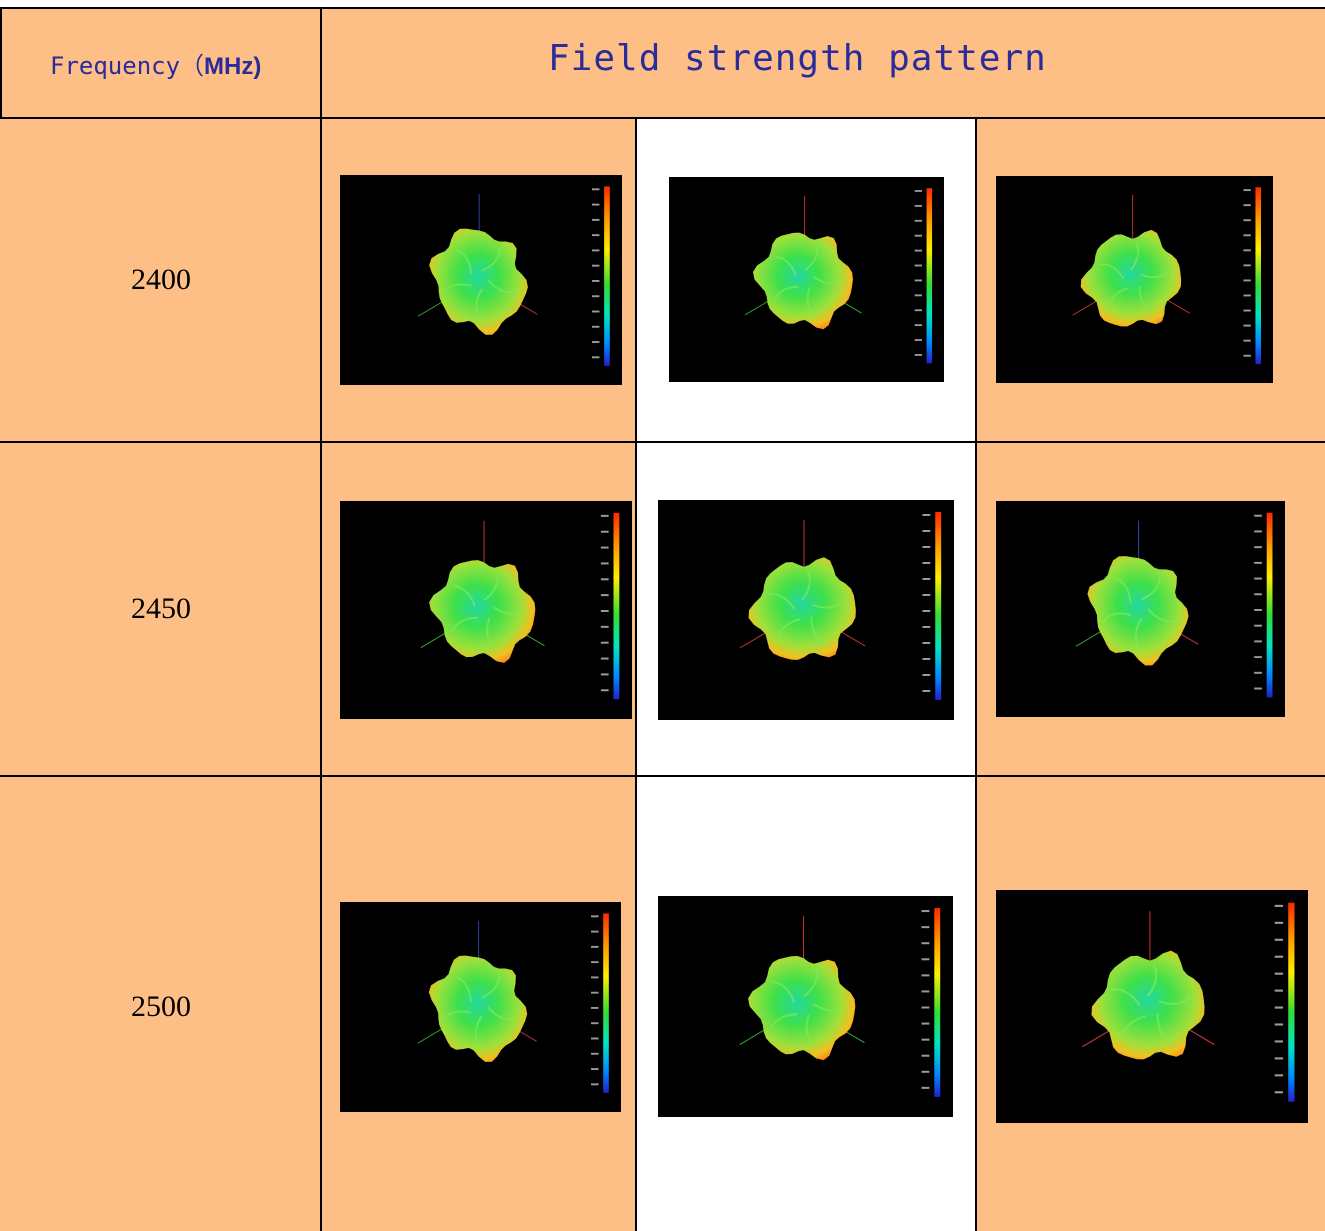 The width and height of the screenshot is (1325, 1231). I want to click on header-frequency-cell: Frequency（MHz), so click(160, 63).